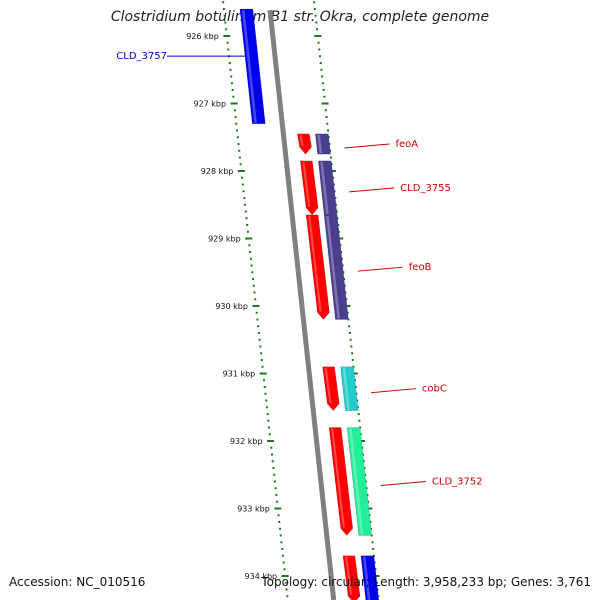  What do you see at coordinates (457, 482) in the screenshot?
I see `gene-label: CLD_3752` at bounding box center [457, 482].